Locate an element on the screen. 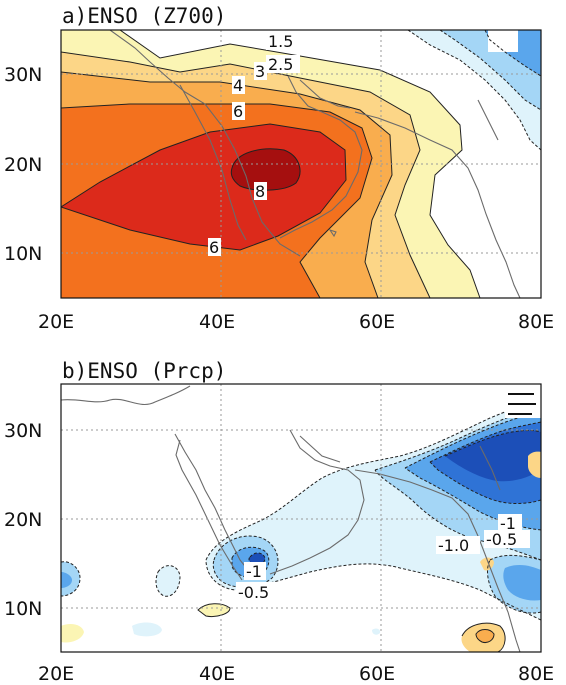 The width and height of the screenshot is (566, 685). z700-label-8: 8 is located at coordinates (260, 191).